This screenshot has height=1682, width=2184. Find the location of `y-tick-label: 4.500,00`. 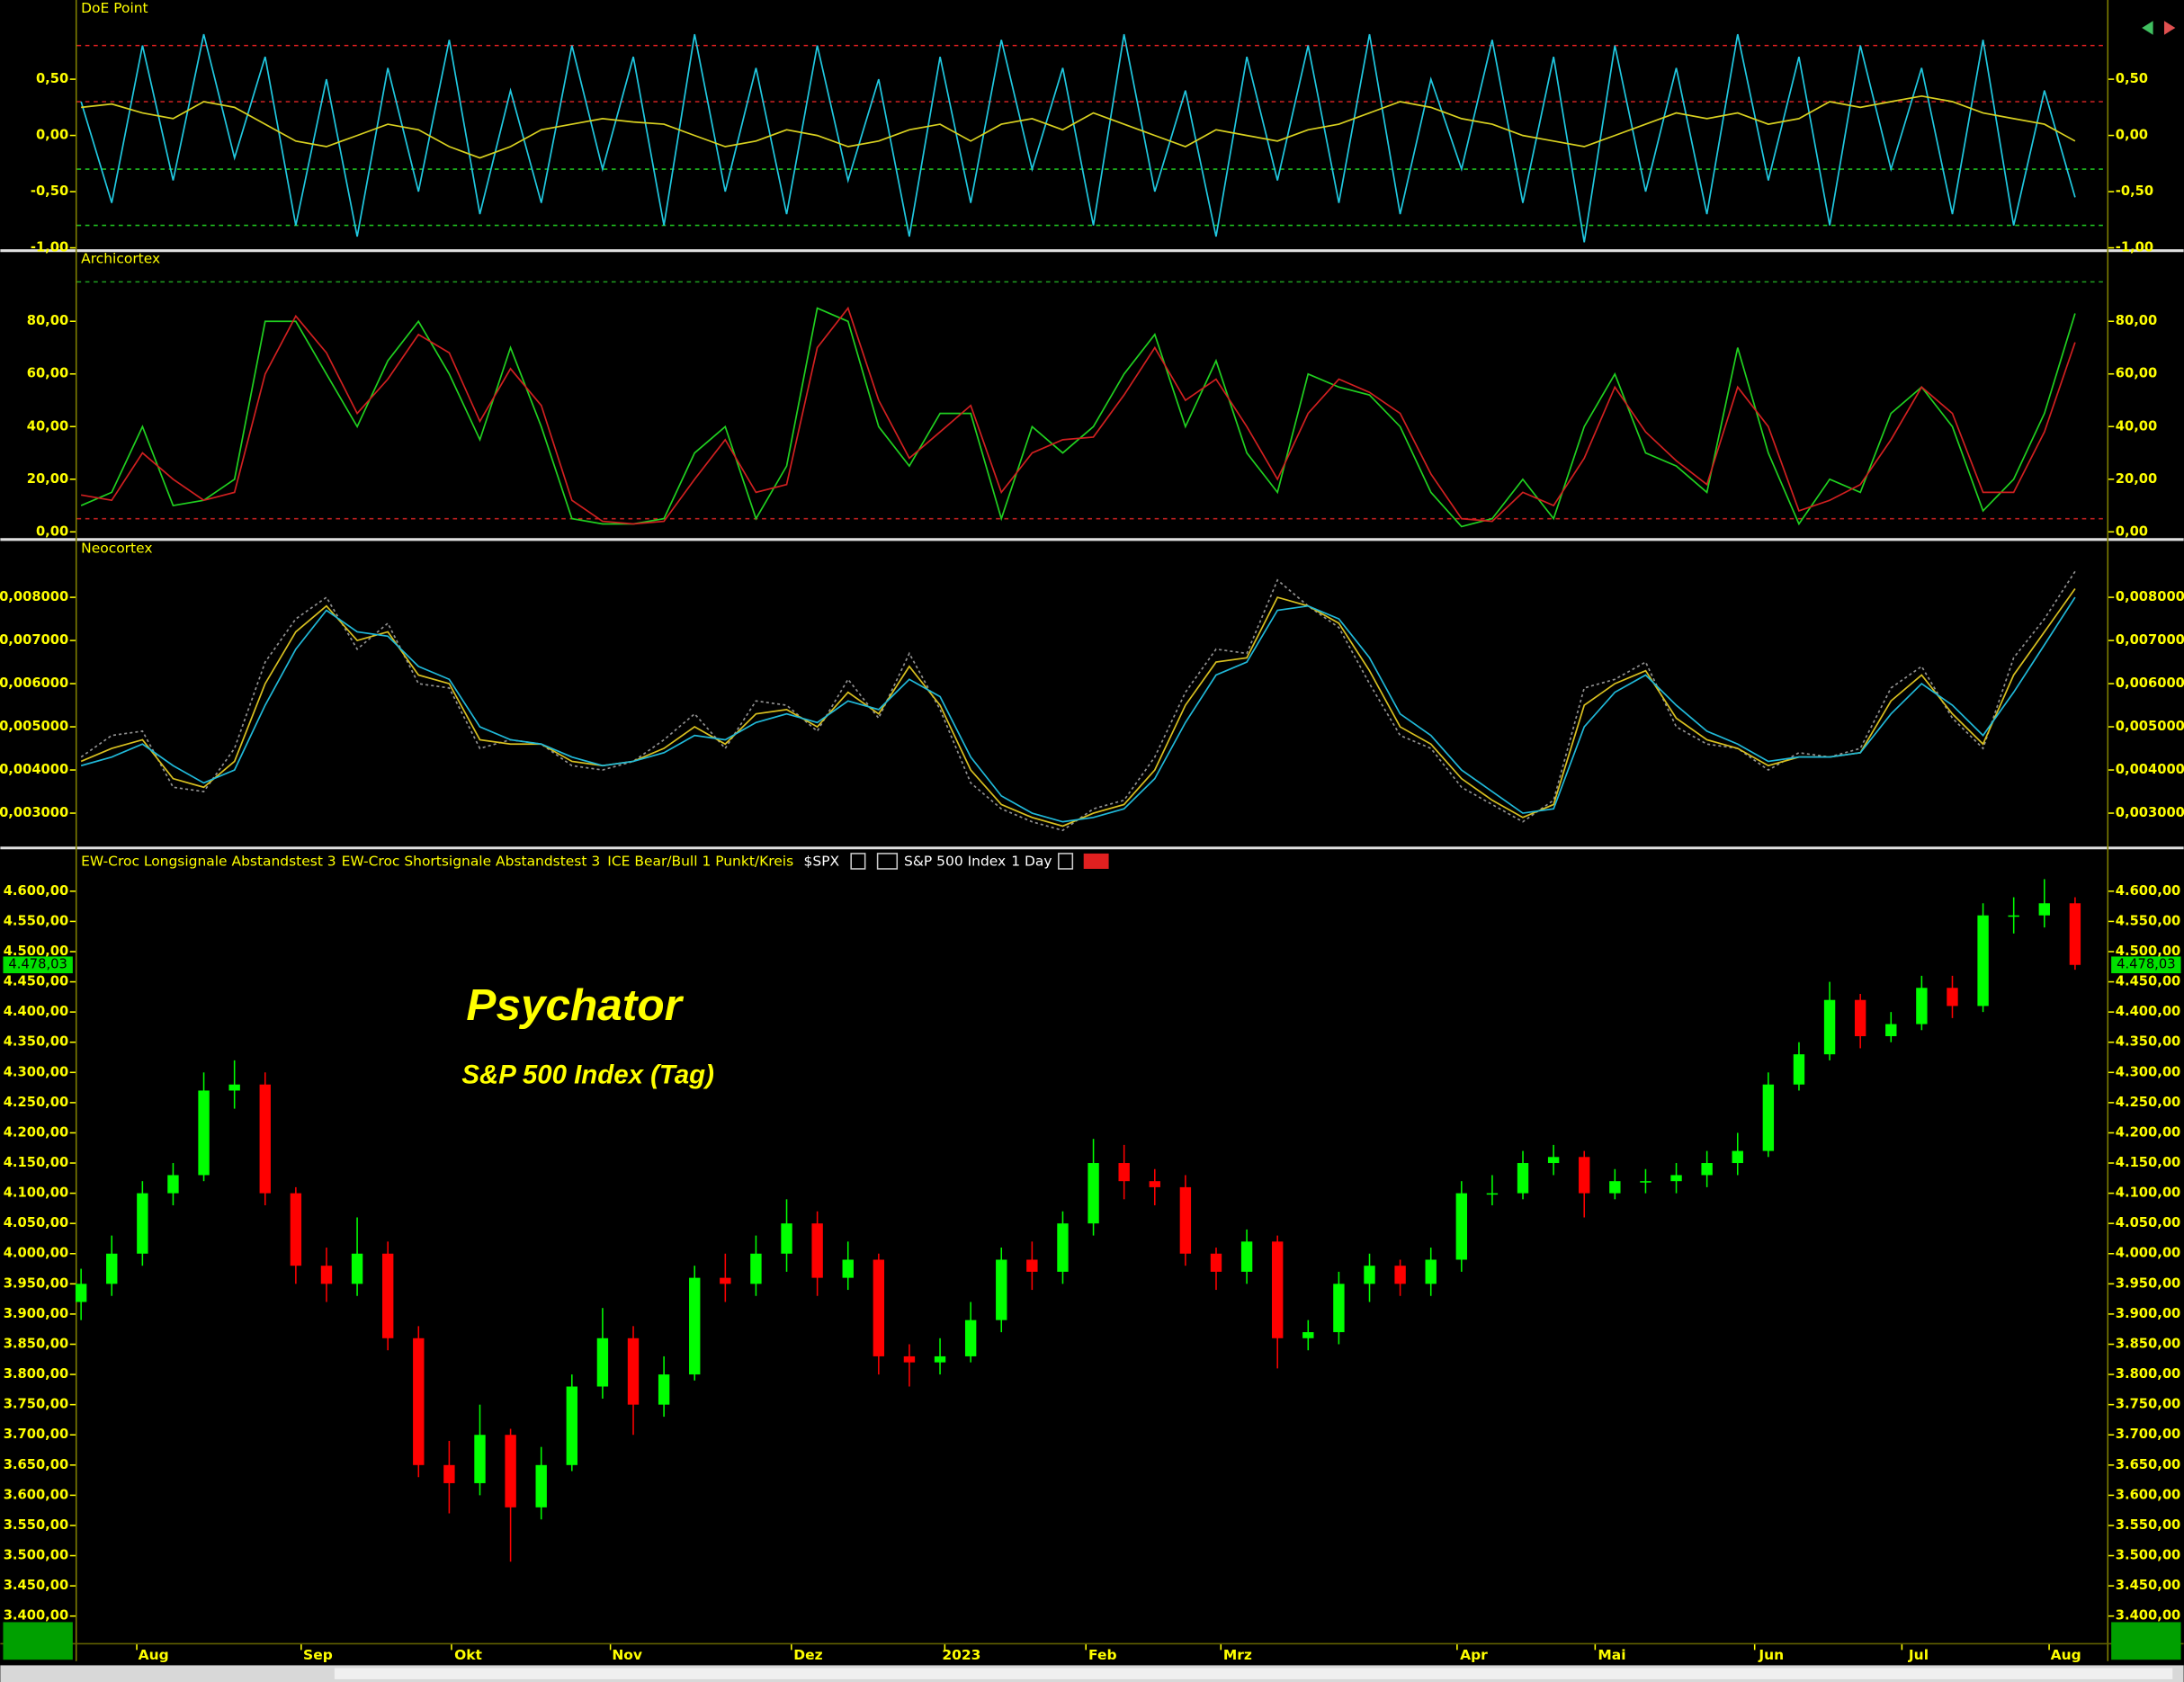

y-tick-label: 4.500,00 is located at coordinates (36, 951).